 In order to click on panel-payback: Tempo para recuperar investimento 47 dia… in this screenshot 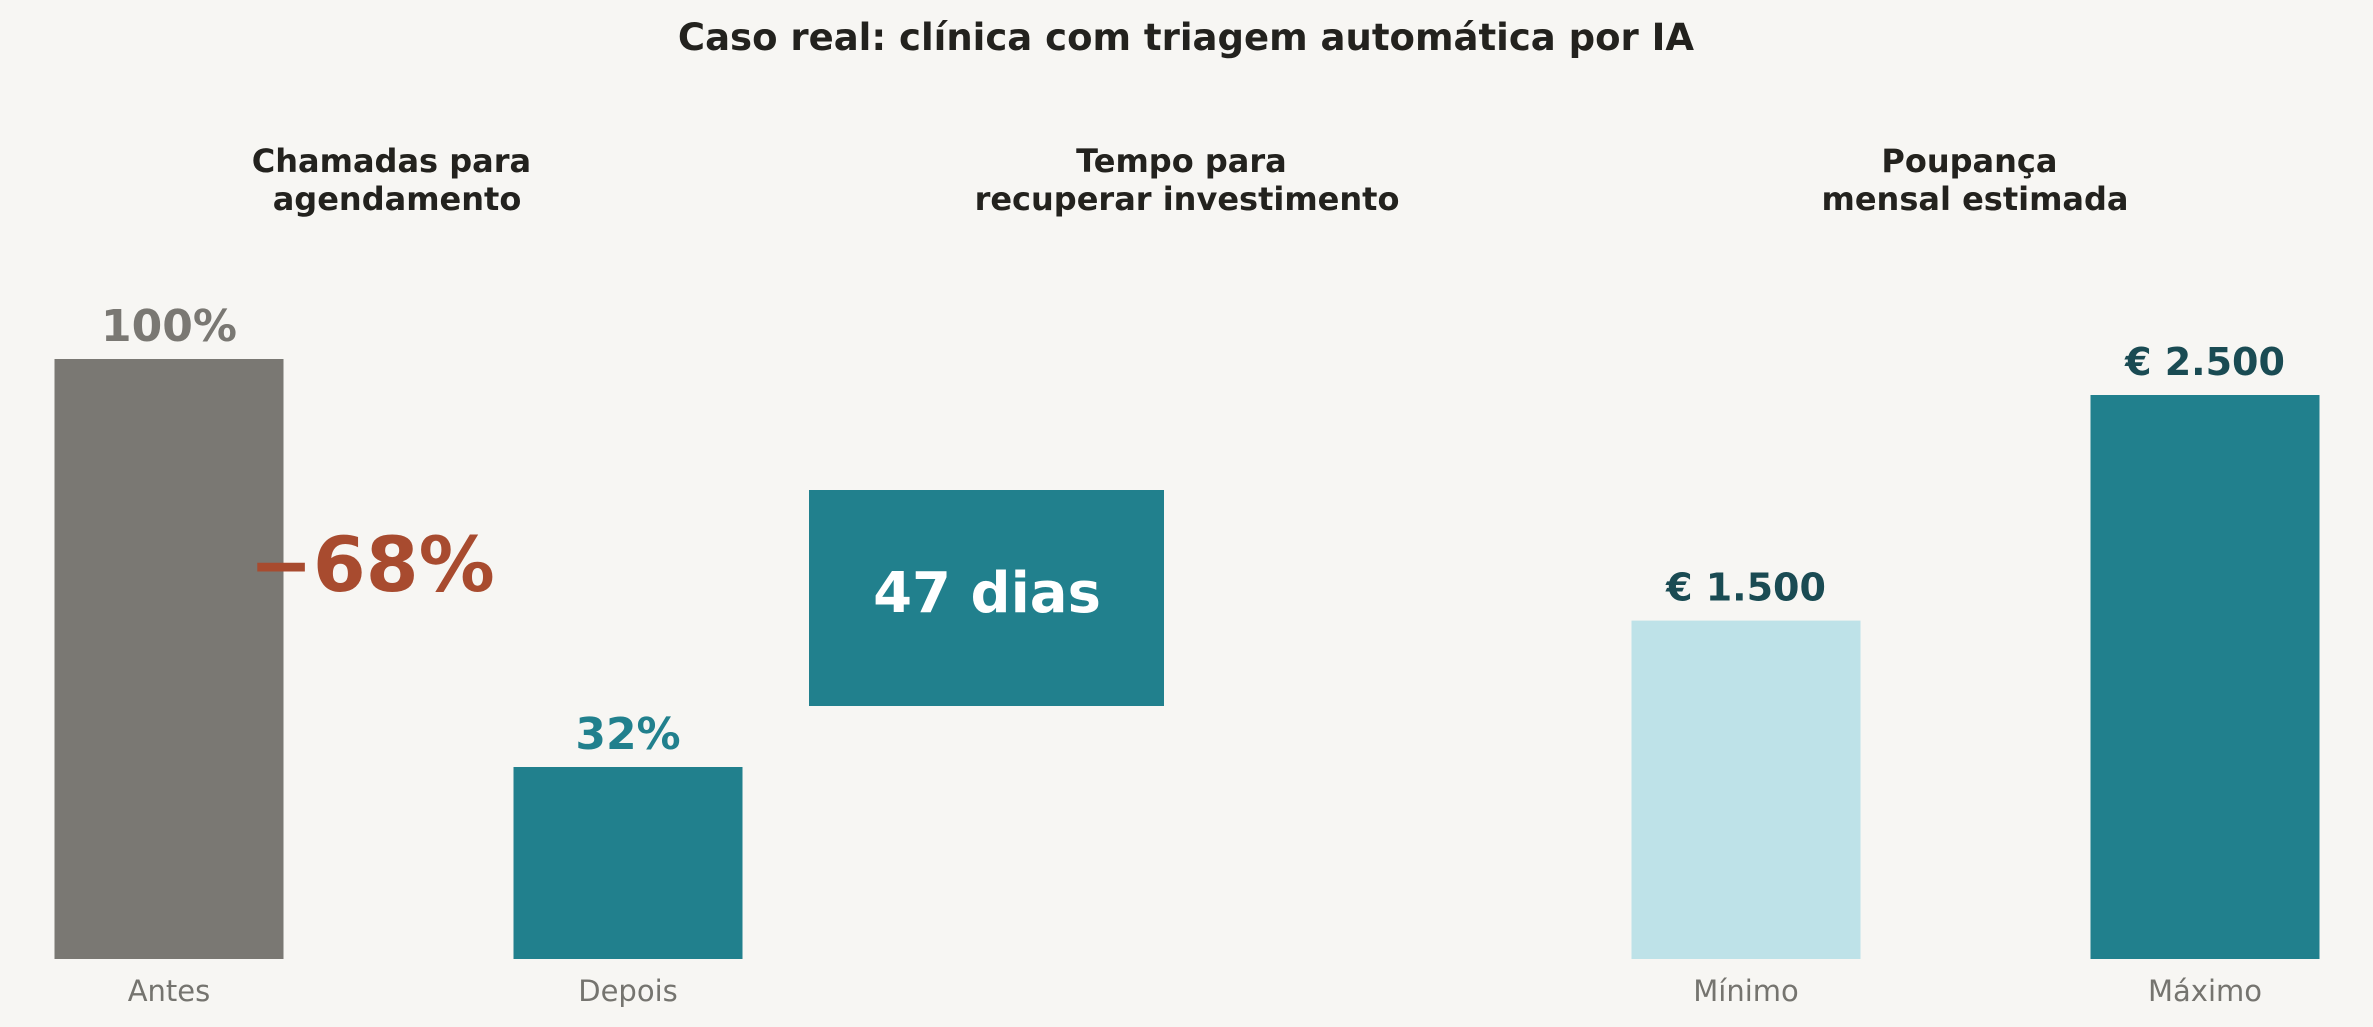, I will do `click(1104, 424)`.